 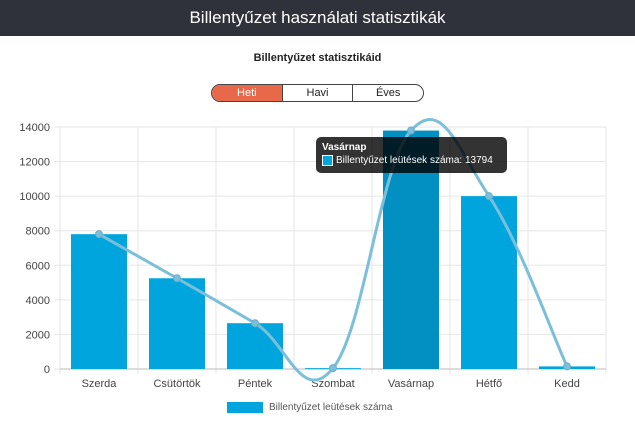 I want to click on x-tick-label: Péntek, so click(x=255, y=384).